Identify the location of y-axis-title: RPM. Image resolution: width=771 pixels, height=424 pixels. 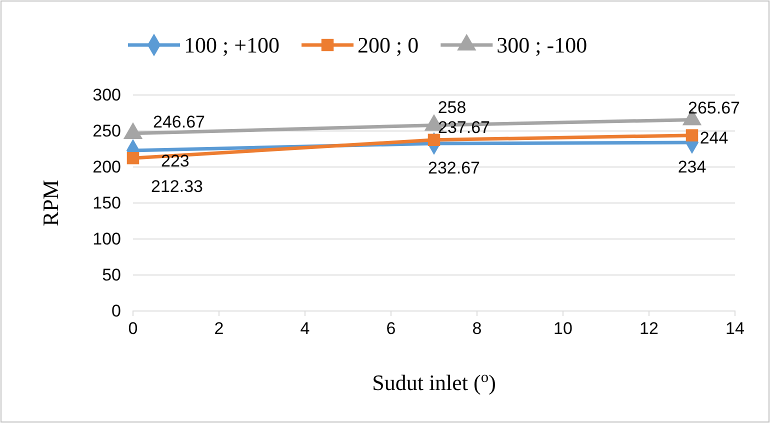
(50, 203).